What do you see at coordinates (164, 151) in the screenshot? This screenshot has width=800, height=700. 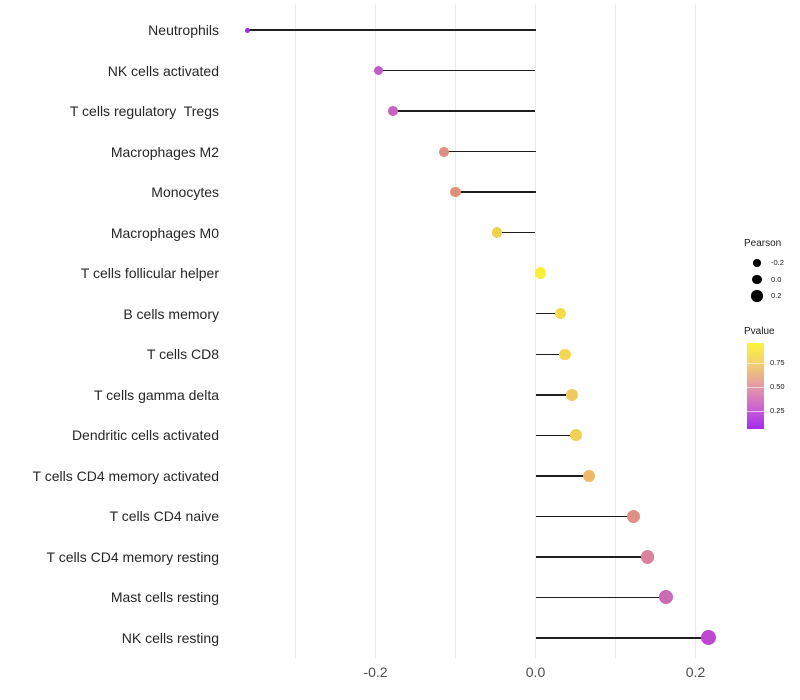 I see `y-axis-label: Macrophages M2` at bounding box center [164, 151].